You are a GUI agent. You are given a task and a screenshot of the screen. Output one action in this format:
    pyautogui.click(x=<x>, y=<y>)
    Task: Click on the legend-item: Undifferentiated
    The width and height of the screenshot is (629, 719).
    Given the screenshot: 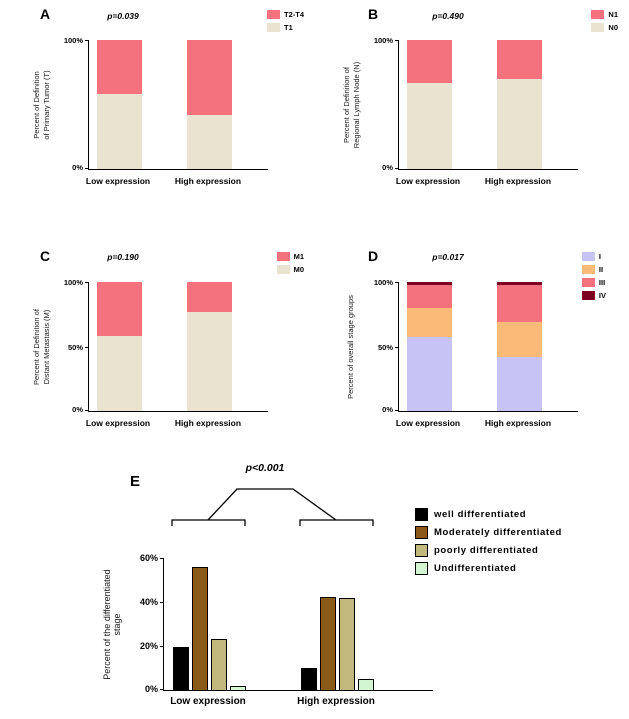 What is the action you would take?
    pyautogui.click(x=488, y=568)
    